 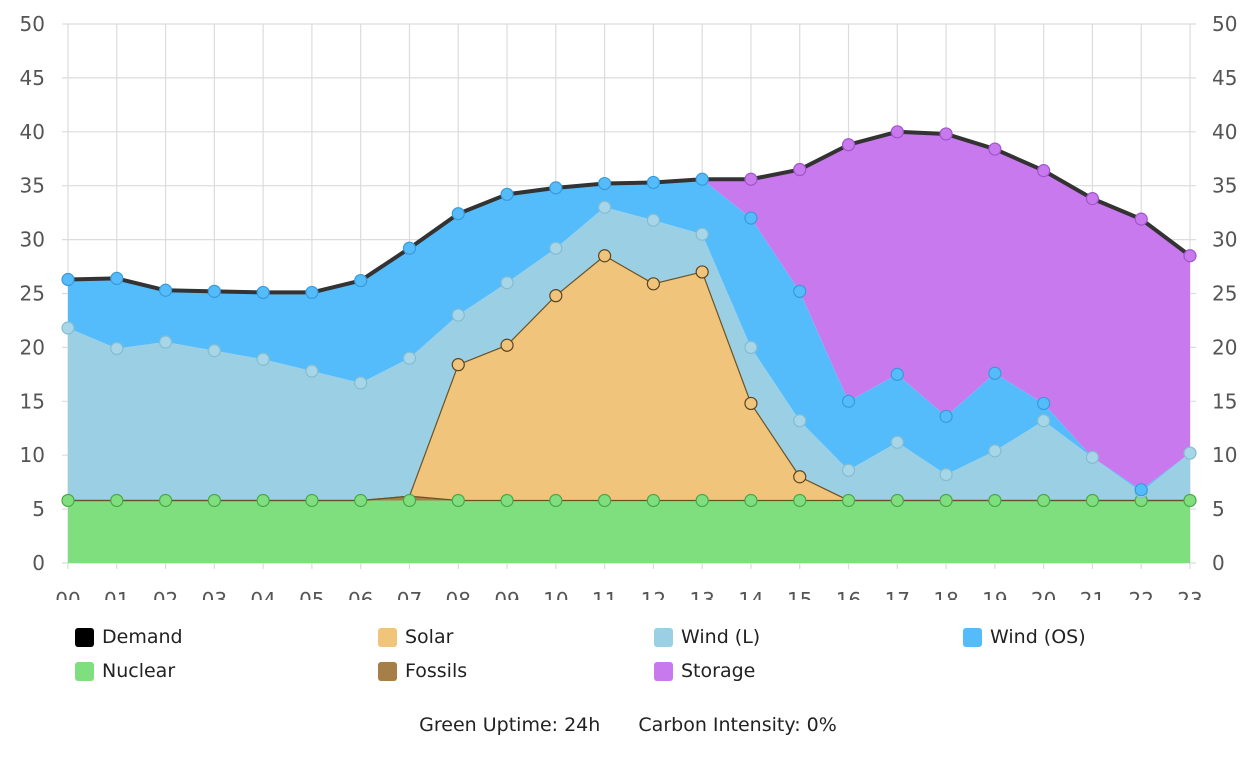 I want to click on legend-swatch-solar, so click(x=387, y=637).